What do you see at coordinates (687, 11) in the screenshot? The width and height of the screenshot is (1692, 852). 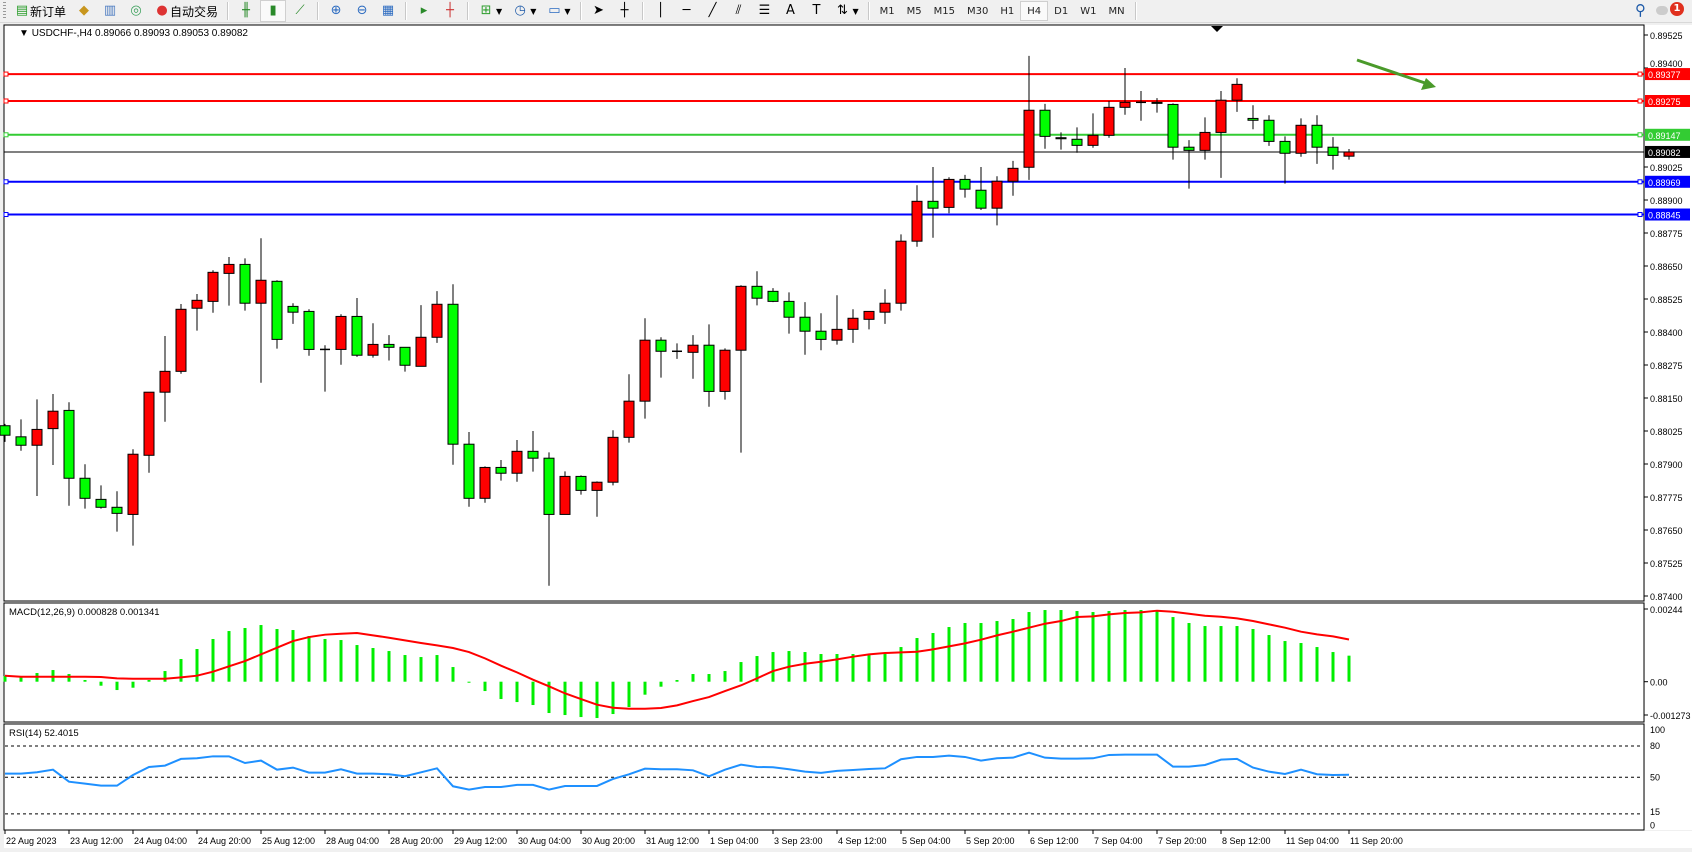 I see `horizontal-line-button: ─` at bounding box center [687, 11].